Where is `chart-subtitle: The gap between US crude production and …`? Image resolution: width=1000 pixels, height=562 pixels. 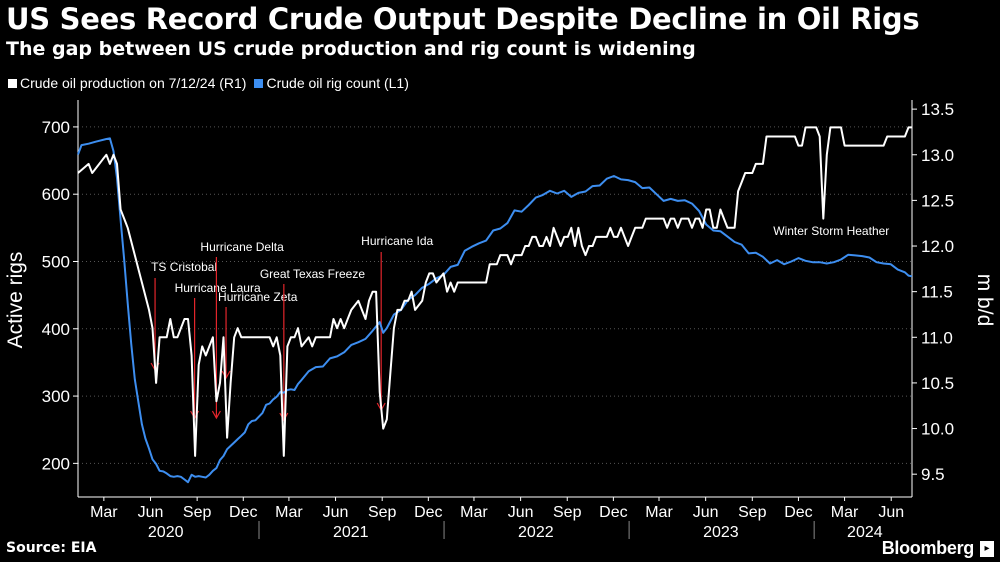 chart-subtitle: The gap between US crude production and … is located at coordinates (351, 49).